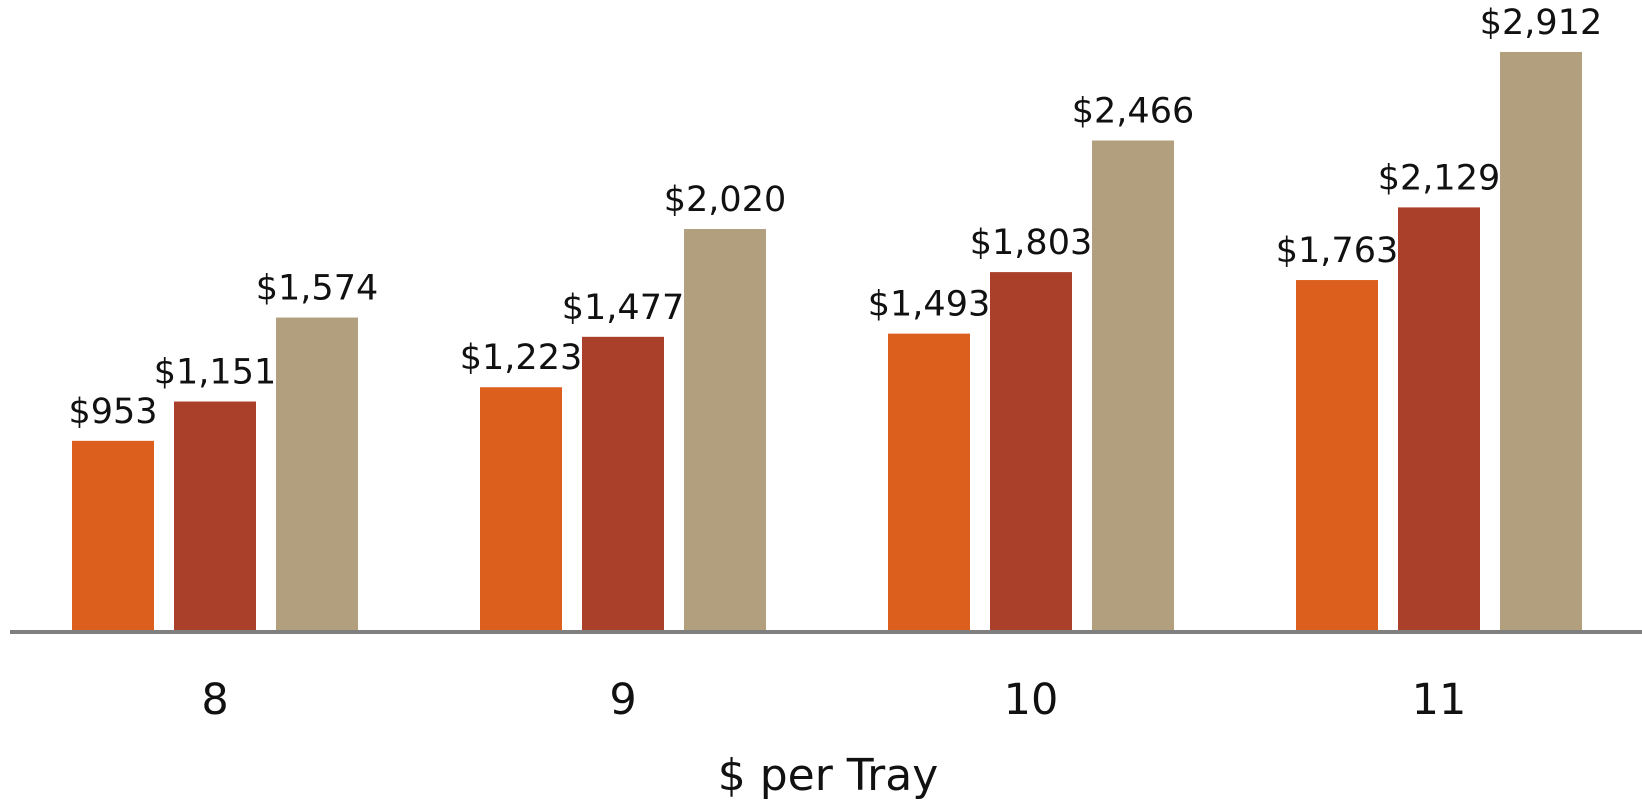 This screenshot has height=804, width=1642. I want to click on x-tick-label-9: 9, so click(622, 700).